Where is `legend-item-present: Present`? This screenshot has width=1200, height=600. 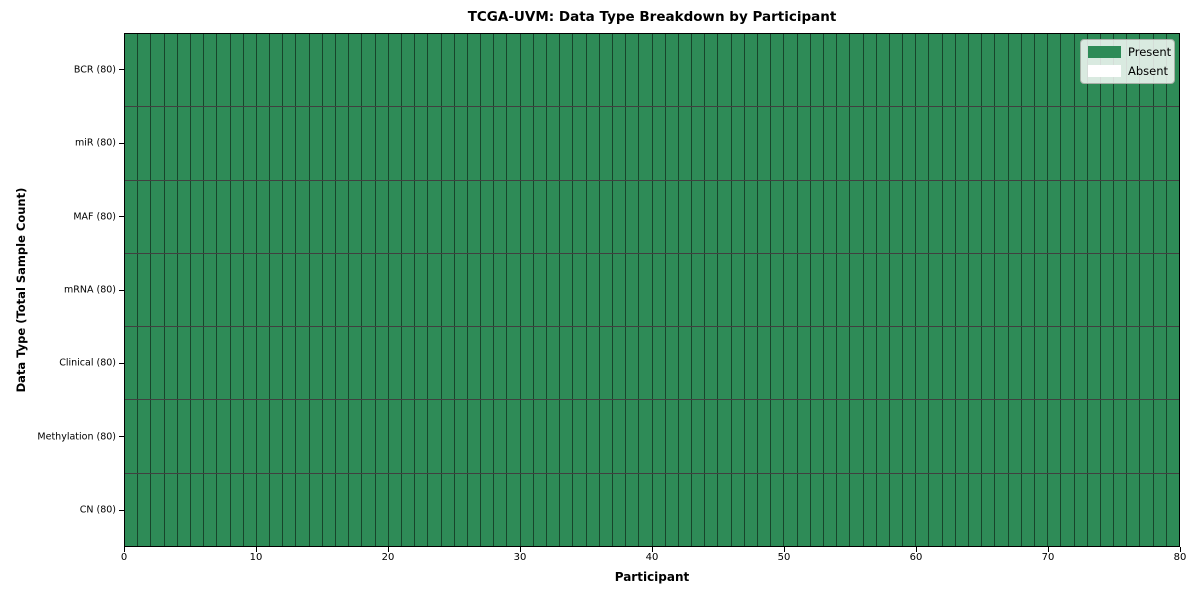 legend-item-present: Present is located at coordinates (1129, 52).